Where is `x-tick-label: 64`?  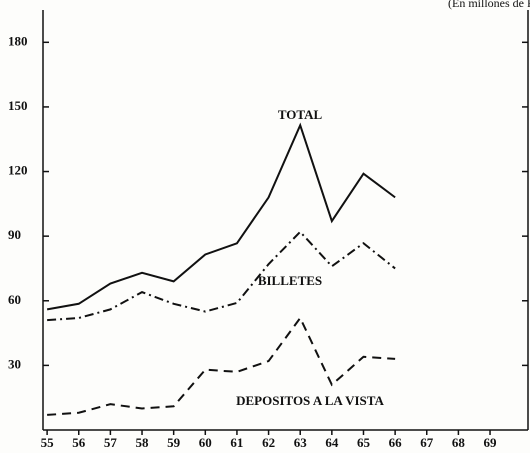 x-tick-label: 64 is located at coordinates (332, 442).